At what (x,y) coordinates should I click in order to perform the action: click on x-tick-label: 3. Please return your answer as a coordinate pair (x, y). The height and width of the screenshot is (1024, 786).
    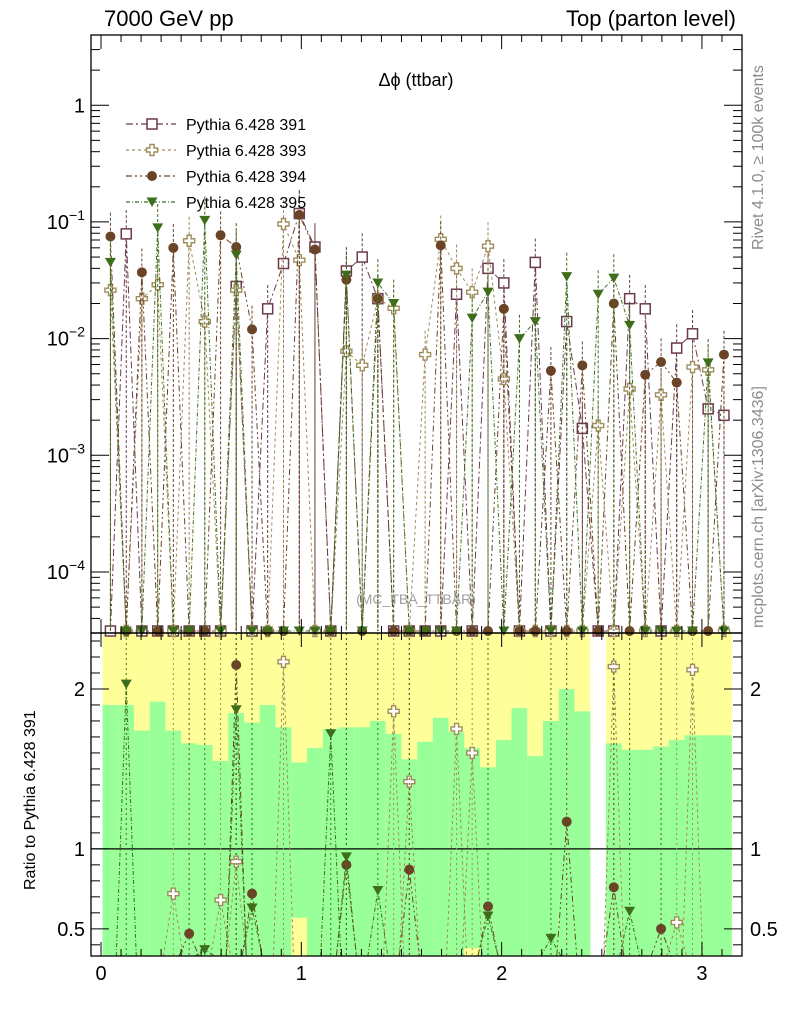
    Looking at the image, I should click on (701, 974).